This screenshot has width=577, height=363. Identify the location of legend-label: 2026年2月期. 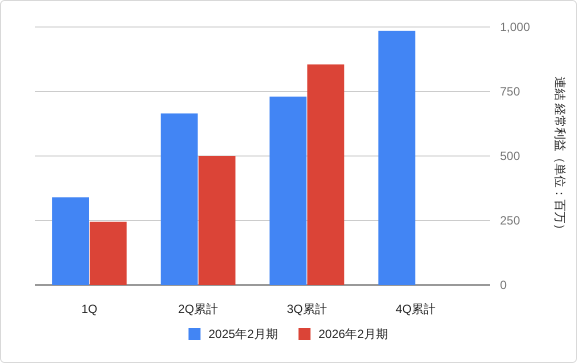
(353, 334).